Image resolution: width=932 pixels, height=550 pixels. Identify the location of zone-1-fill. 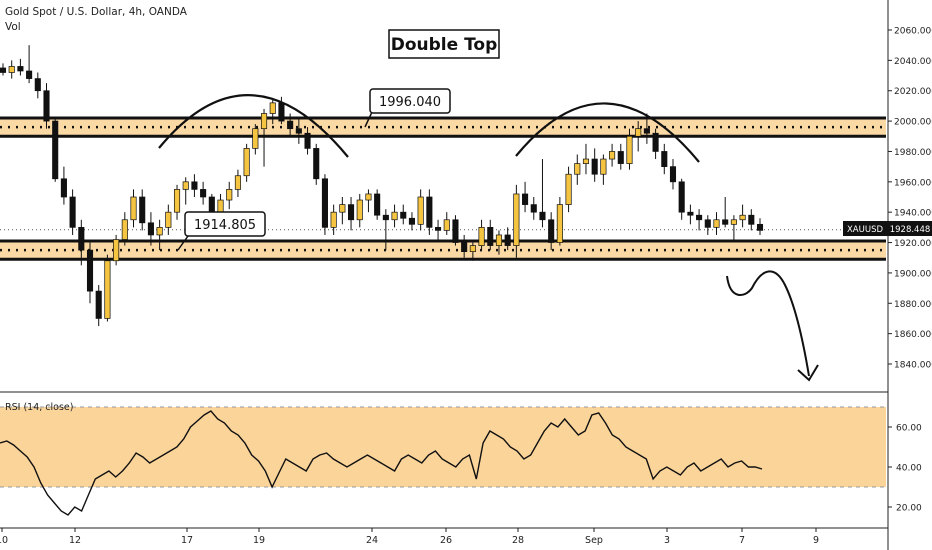
(443, 127).